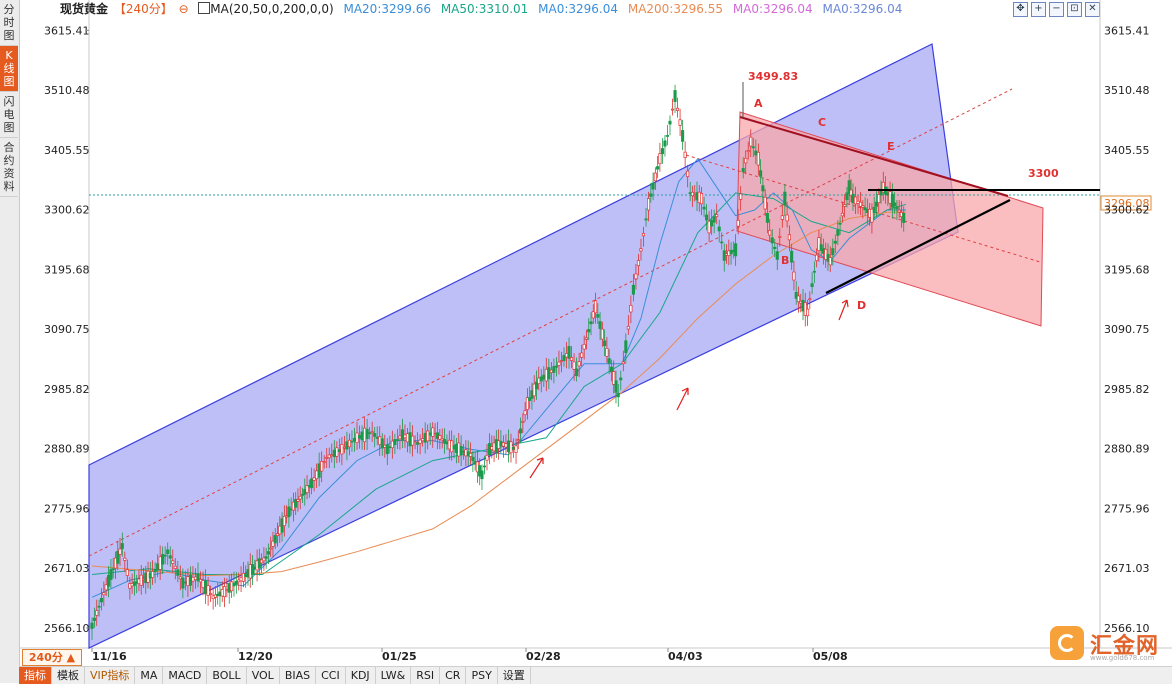  What do you see at coordinates (689, 389) in the screenshot?
I see `arrow-marks` at bounding box center [689, 389].